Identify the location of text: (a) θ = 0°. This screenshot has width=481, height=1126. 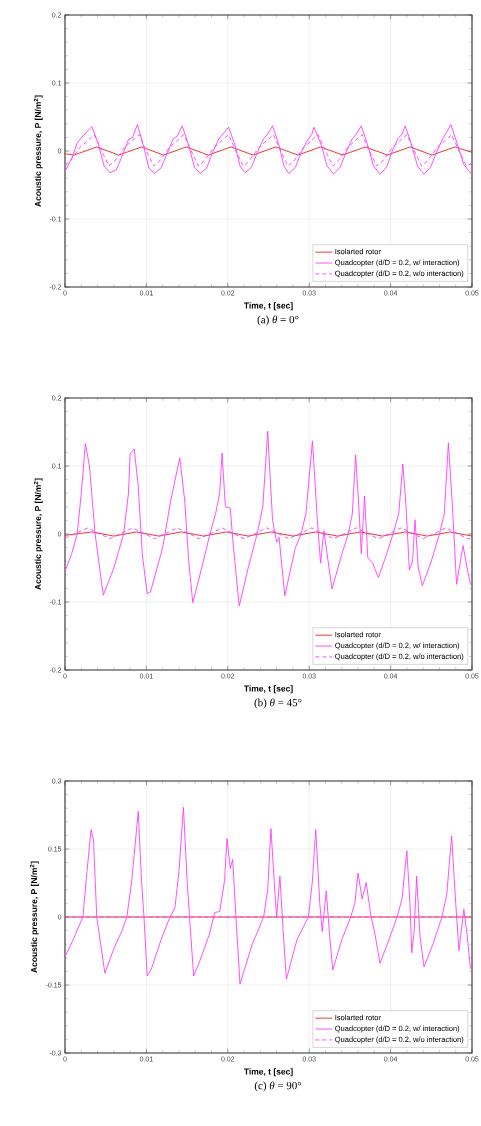
(278, 320).